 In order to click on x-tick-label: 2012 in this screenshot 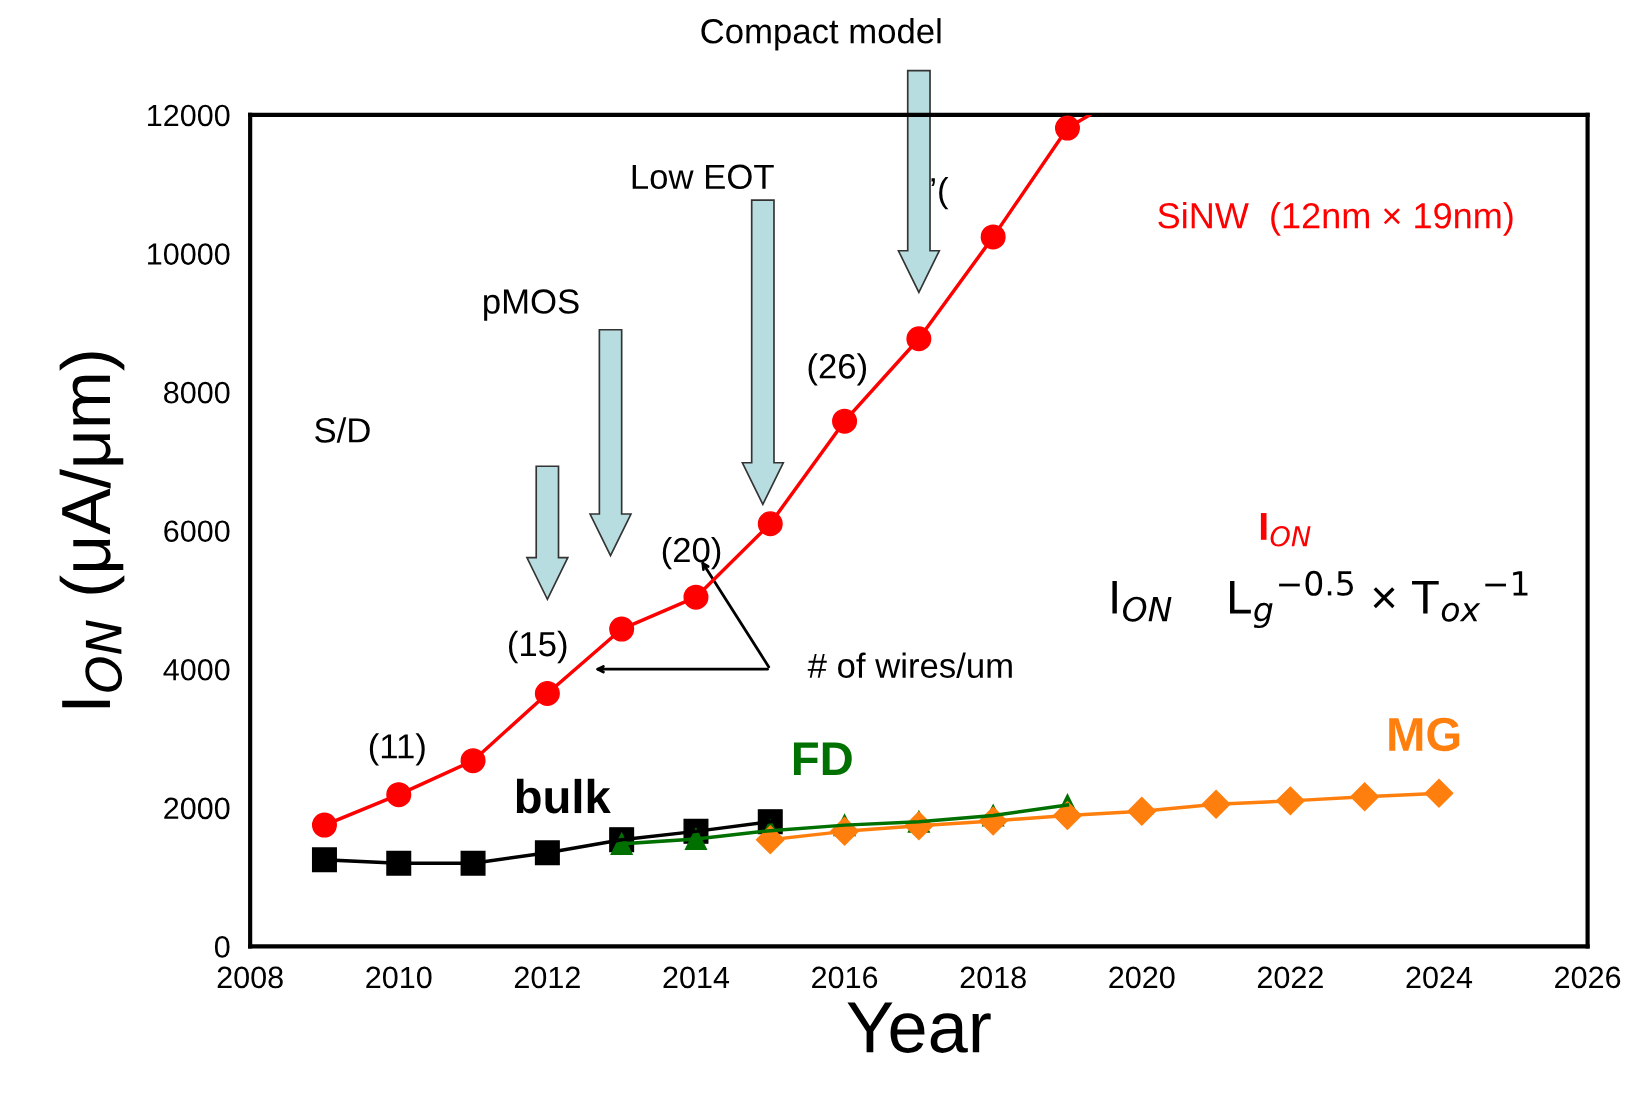, I will do `click(547, 977)`.